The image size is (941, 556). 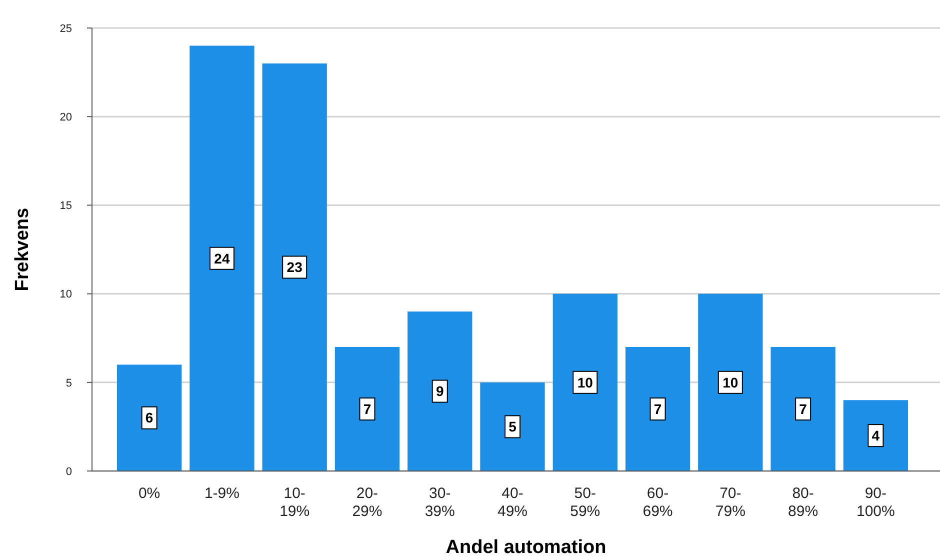 I want to click on data-label: 23, so click(x=294, y=267).